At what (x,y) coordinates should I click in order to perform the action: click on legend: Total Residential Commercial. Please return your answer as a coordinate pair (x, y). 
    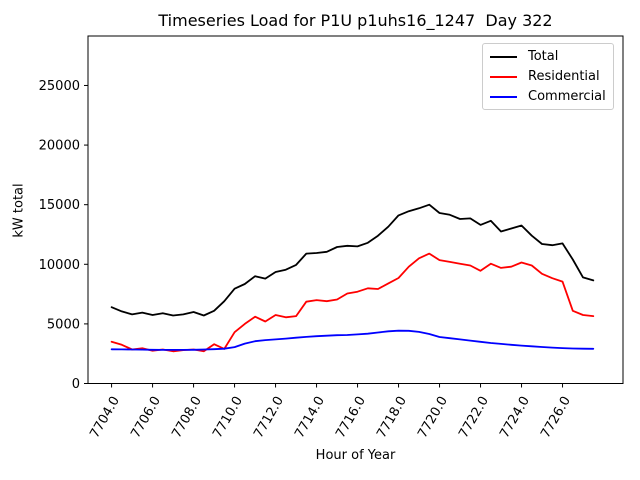
    Looking at the image, I should click on (548, 76).